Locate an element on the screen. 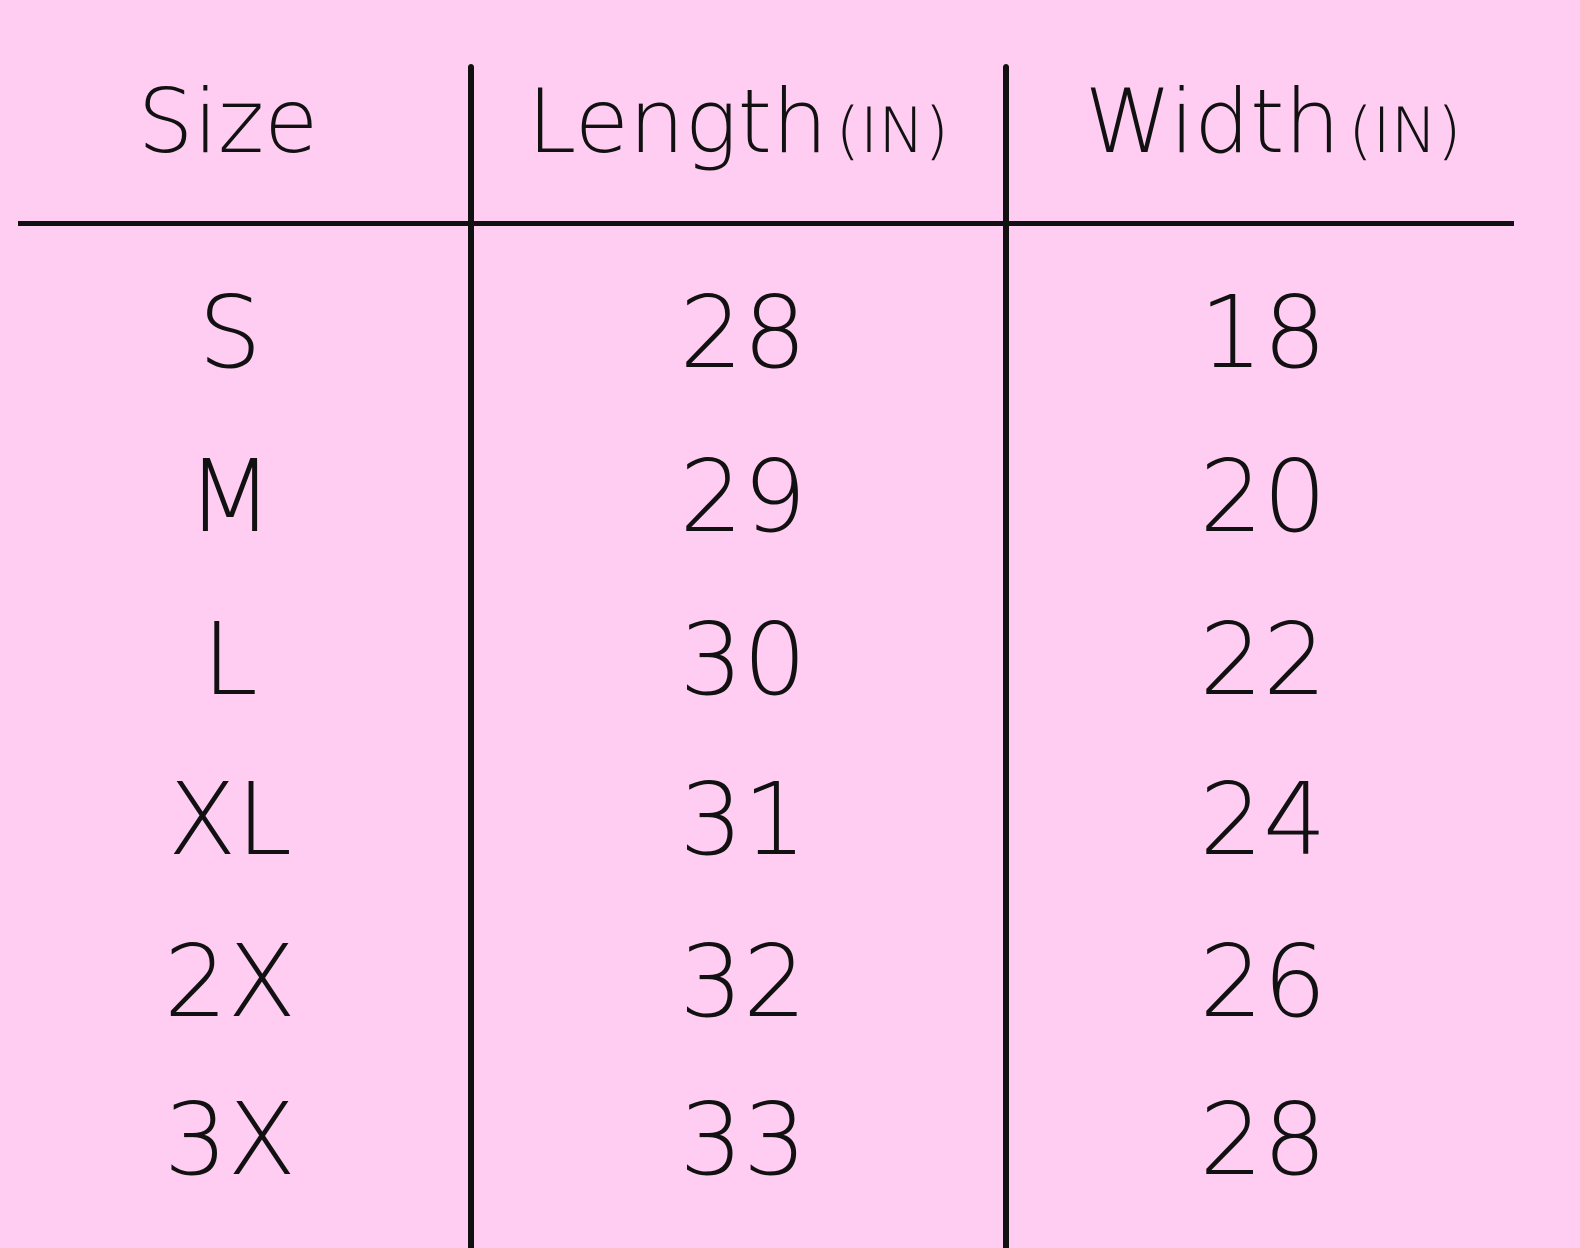 The height and width of the screenshot is (1248, 1580). header-size: Size is located at coordinates (228, 122).